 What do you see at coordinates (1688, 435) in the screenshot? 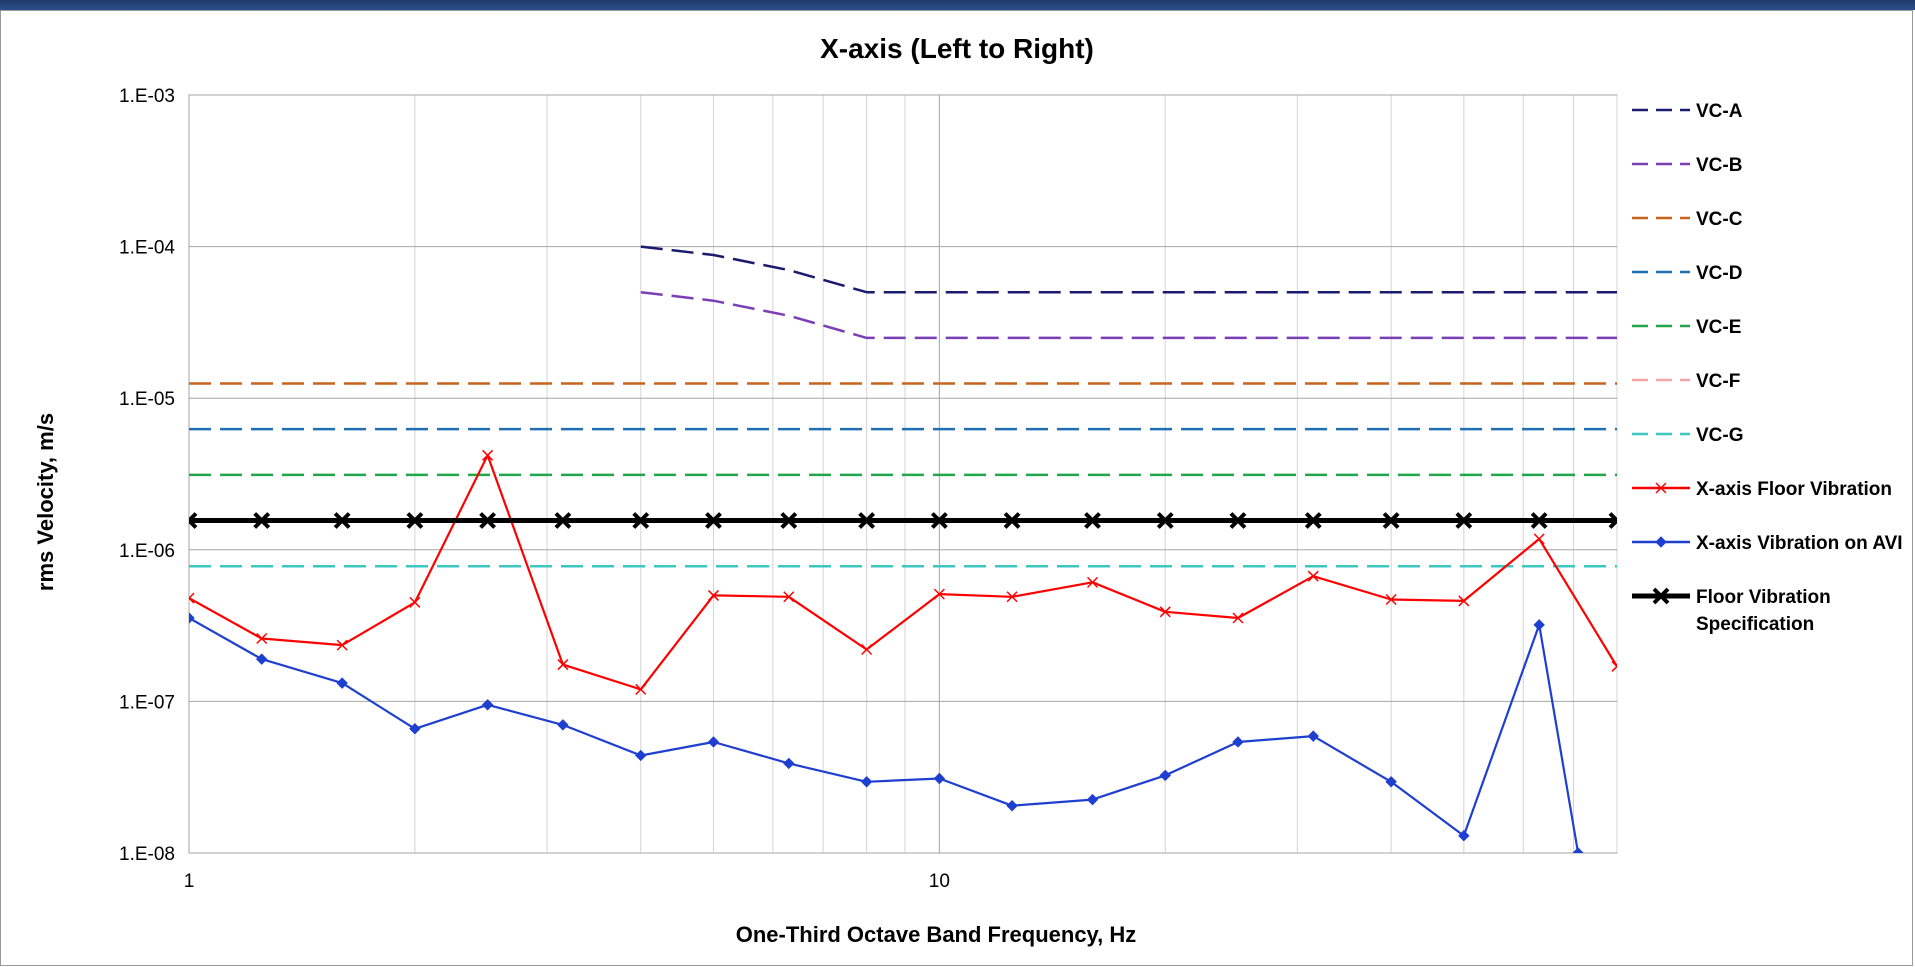
I see `legend-item-vc-g: VC-G` at bounding box center [1688, 435].